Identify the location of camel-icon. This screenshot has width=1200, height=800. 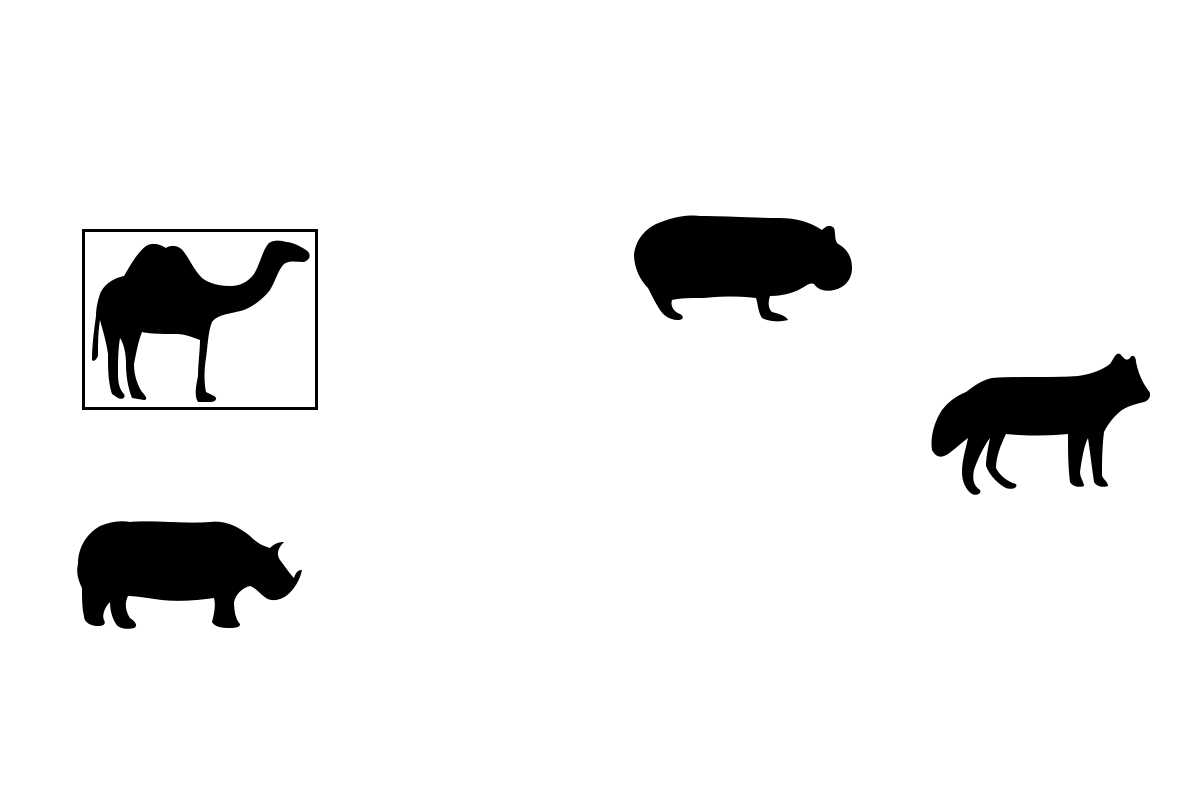
(201, 321).